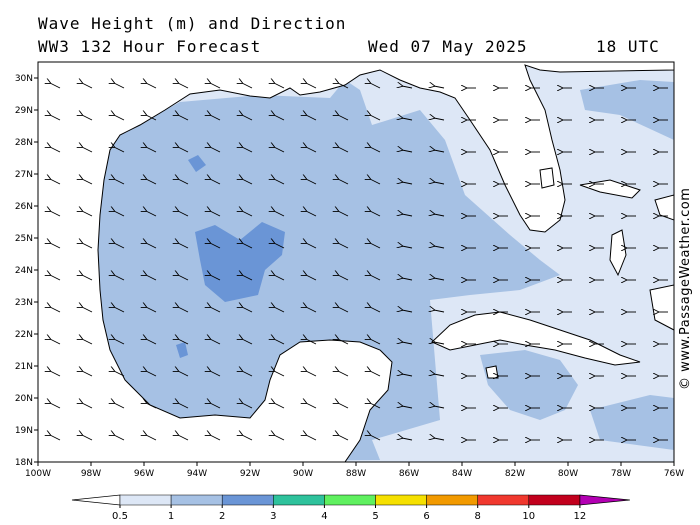  Describe the element at coordinates (91, 474) in the screenshot. I see `lon-tick-label: 98W` at that location.